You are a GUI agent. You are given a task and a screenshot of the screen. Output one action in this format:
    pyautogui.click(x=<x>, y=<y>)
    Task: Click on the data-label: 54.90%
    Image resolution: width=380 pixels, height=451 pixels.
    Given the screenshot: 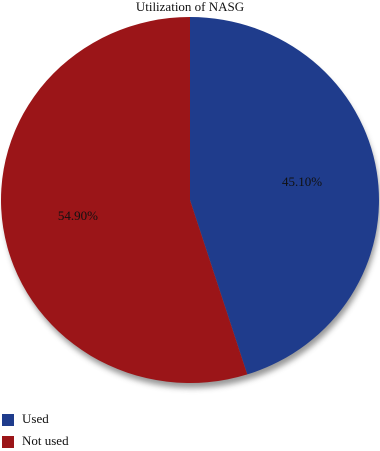 What is the action you would take?
    pyautogui.click(x=78, y=215)
    